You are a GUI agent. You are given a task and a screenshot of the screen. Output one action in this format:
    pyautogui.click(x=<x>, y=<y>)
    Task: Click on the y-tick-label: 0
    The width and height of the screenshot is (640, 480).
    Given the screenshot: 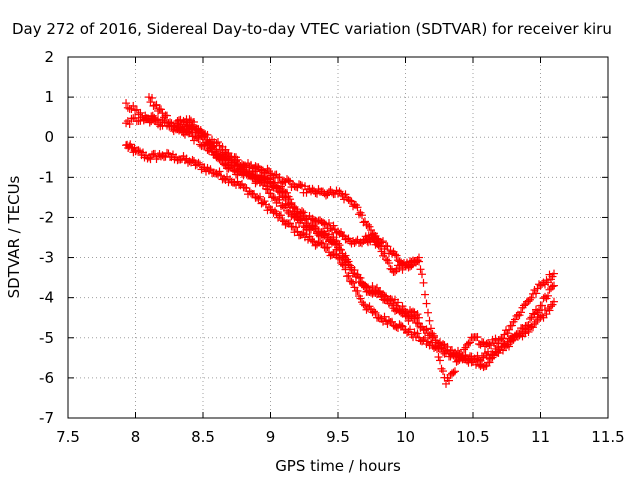 What is the action you would take?
    pyautogui.click(x=49, y=137)
    